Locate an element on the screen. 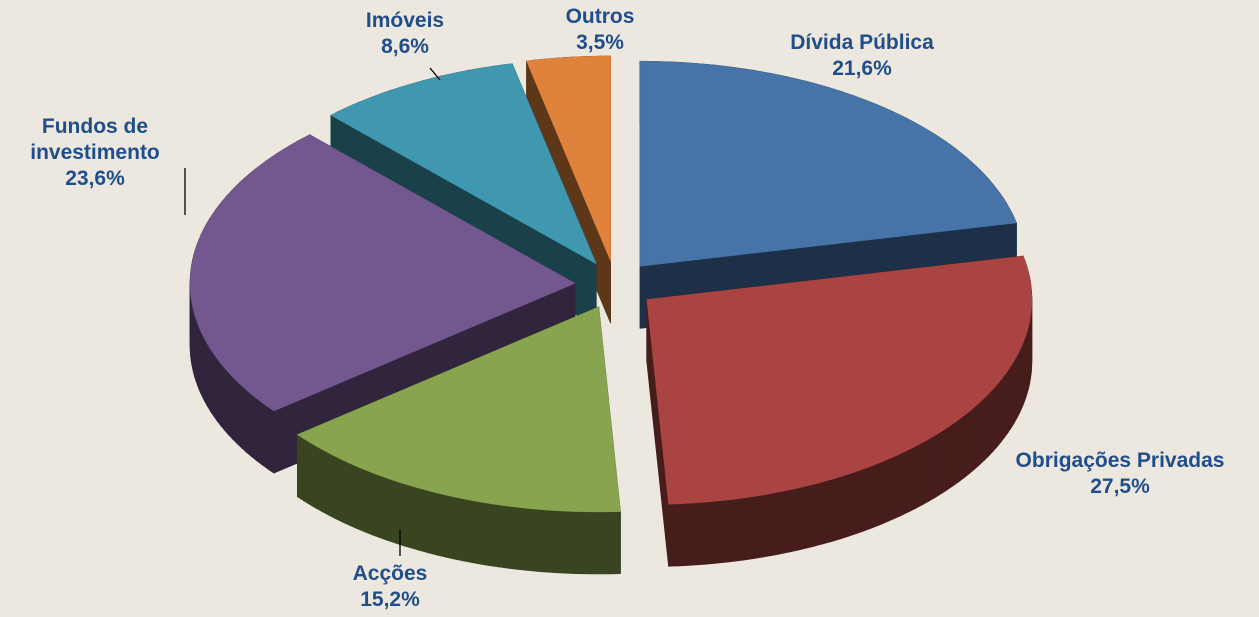 This screenshot has height=617, width=1259. data-label: Acções 15,2% is located at coordinates (390, 587).